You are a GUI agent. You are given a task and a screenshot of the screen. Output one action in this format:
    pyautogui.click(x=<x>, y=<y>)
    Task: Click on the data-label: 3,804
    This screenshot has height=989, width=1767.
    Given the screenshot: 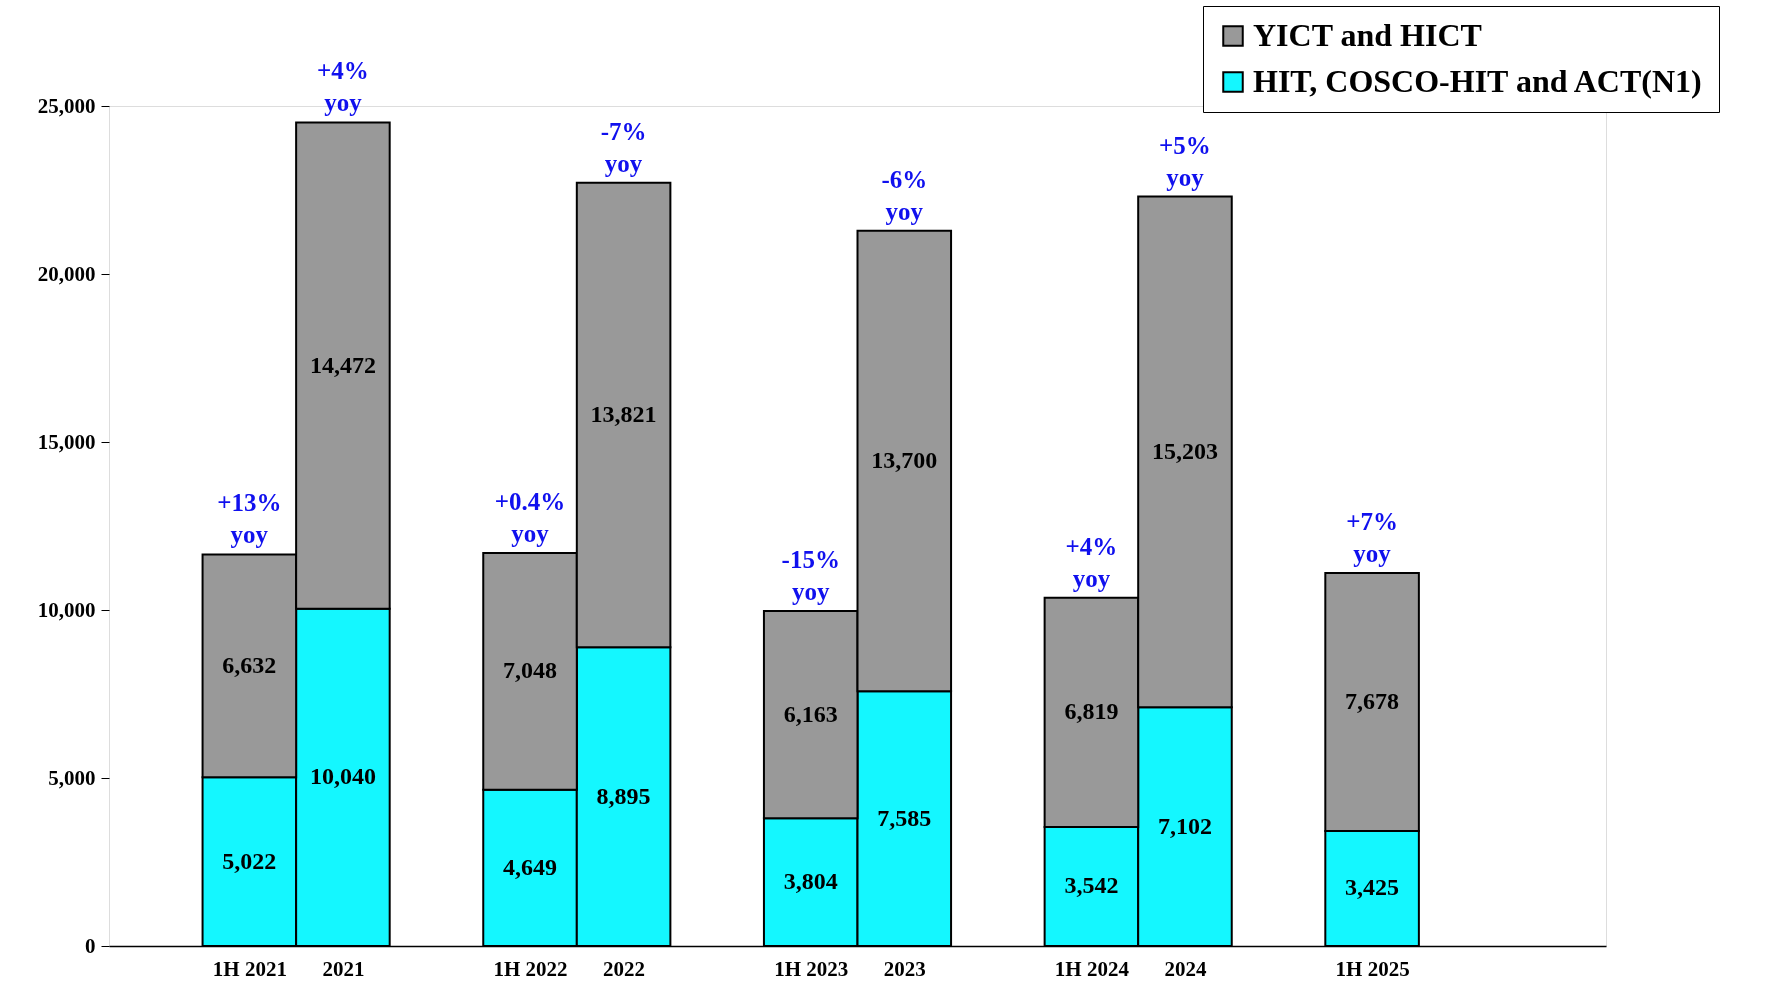 What is the action you would take?
    pyautogui.click(x=810, y=881)
    